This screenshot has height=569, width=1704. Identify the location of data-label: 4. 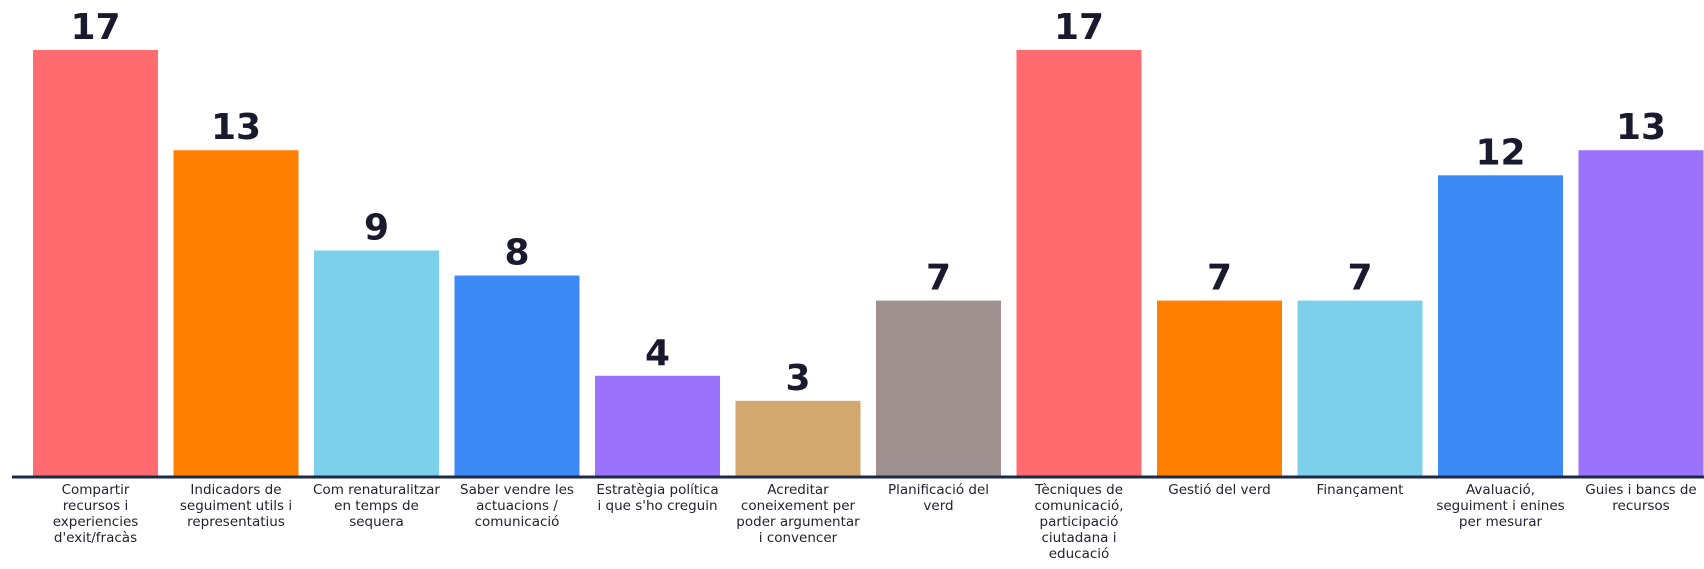
(657, 353).